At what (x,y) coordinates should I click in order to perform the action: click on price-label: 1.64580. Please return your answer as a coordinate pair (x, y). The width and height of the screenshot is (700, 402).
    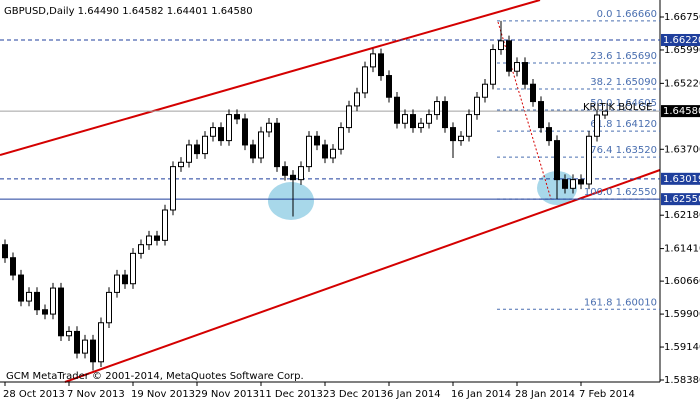
    Looking at the image, I should click on (681, 111).